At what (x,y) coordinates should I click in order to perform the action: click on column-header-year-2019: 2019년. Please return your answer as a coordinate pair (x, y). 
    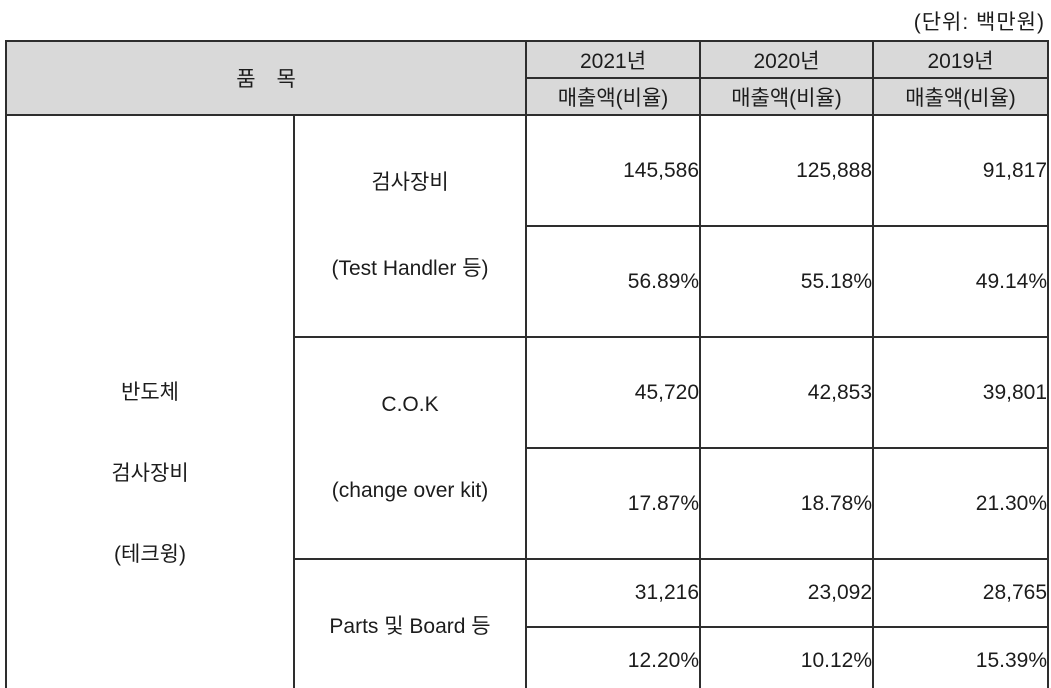
    Looking at the image, I should click on (961, 59).